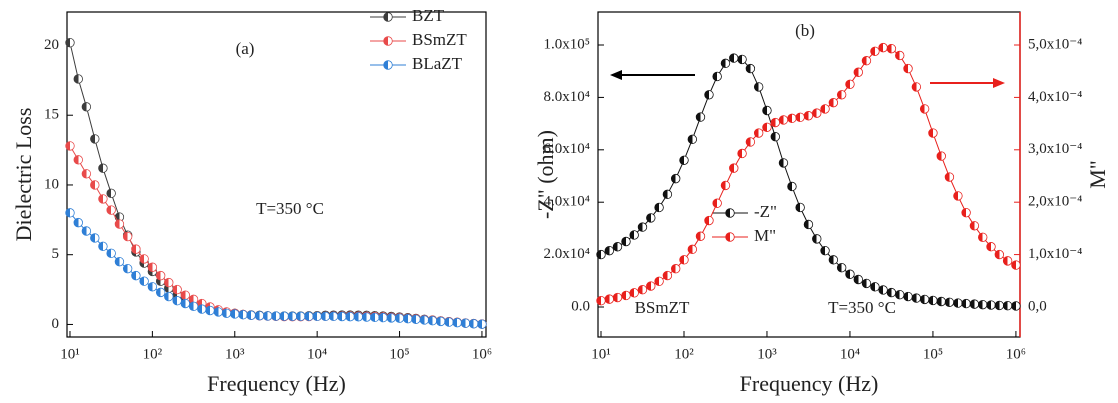 Image resolution: width=1118 pixels, height=403 pixels. Describe the element at coordinates (567, 202) in the screenshot. I see `y-tick-label: 4.0x10⁴` at that location.